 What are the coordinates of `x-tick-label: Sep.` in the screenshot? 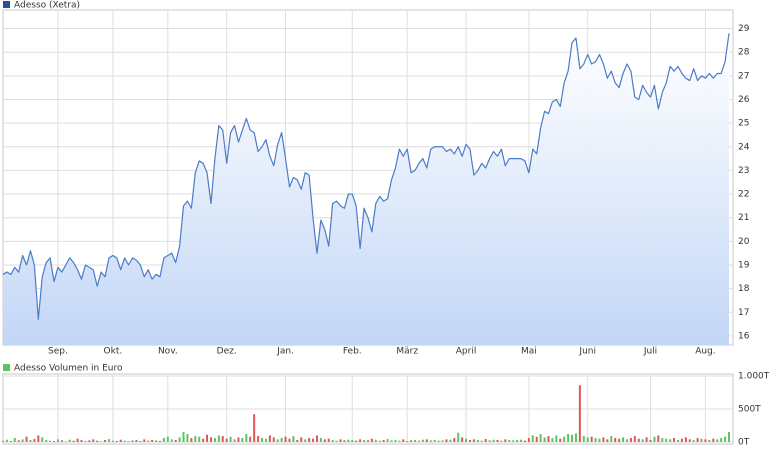 It's located at (58, 352).